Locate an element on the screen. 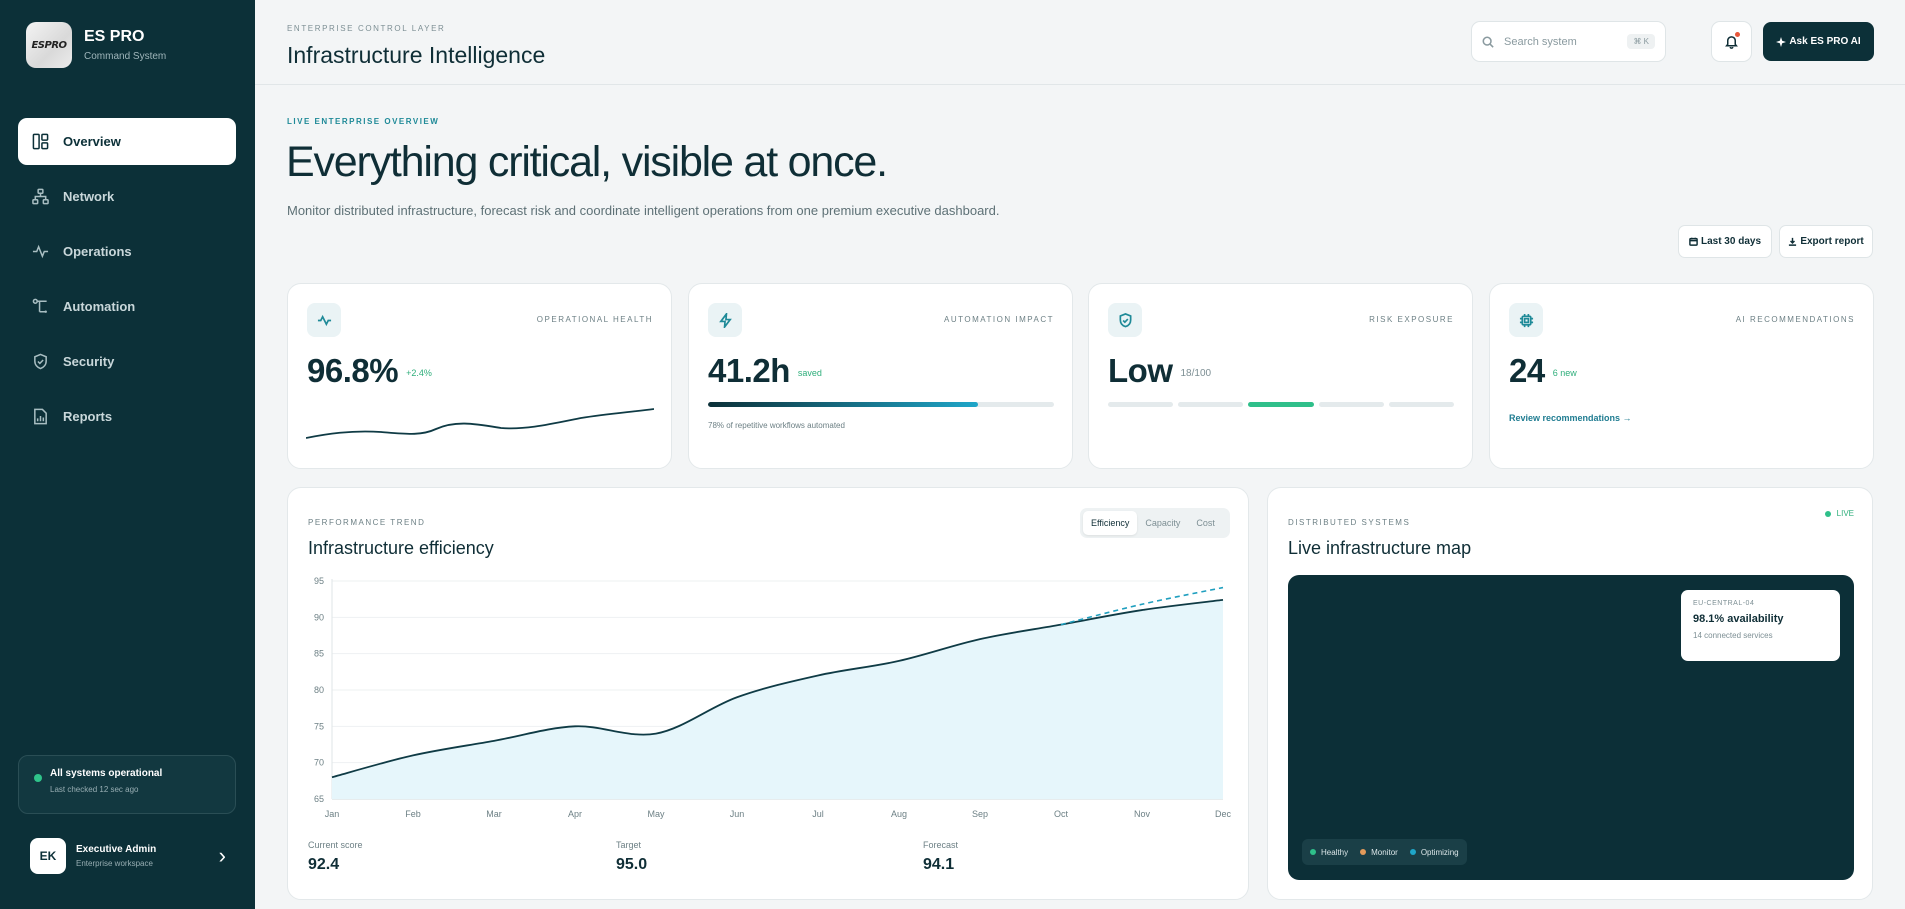 This screenshot has width=1905, height=909. sidebar-item-label: Overview is located at coordinates (92, 141).